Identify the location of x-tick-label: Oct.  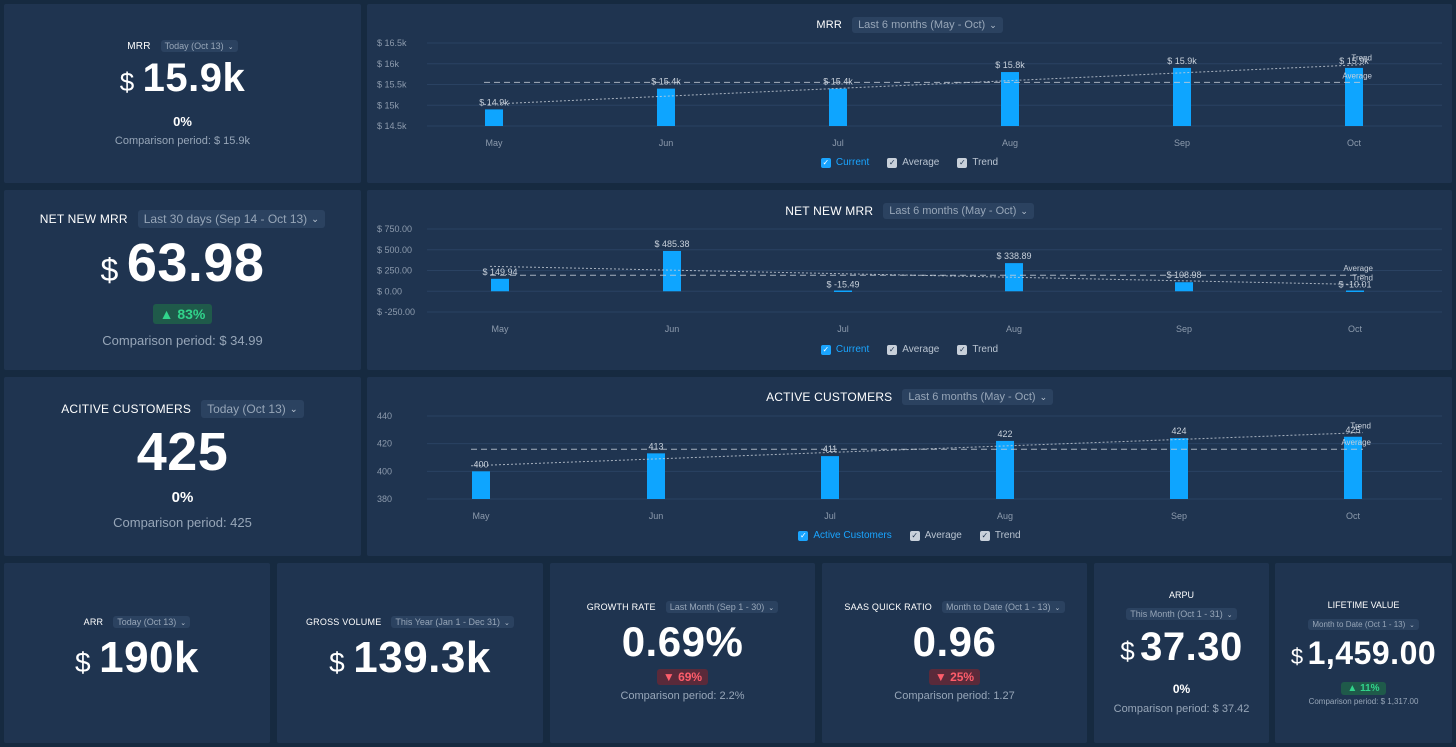
(1354, 143).